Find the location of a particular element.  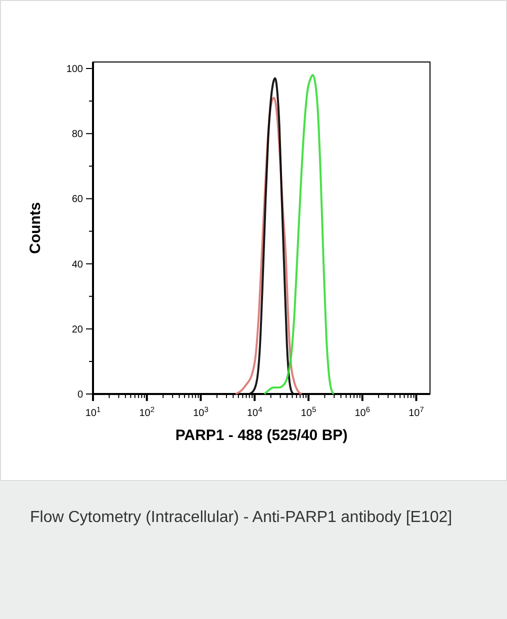

x-tick-label: 10$^{6}$ is located at coordinates (362, 411).